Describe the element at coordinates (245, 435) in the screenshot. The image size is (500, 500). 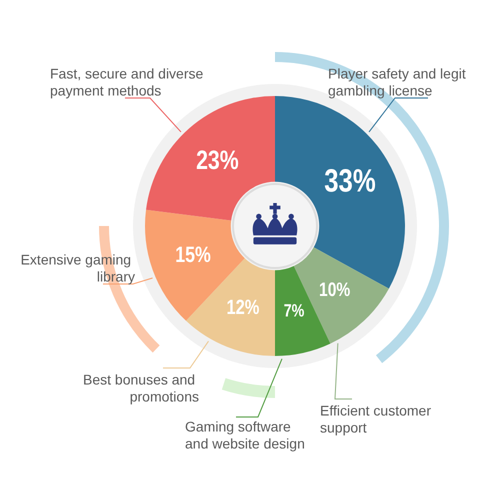
I see `slice-label: Gaming software and website design` at that location.